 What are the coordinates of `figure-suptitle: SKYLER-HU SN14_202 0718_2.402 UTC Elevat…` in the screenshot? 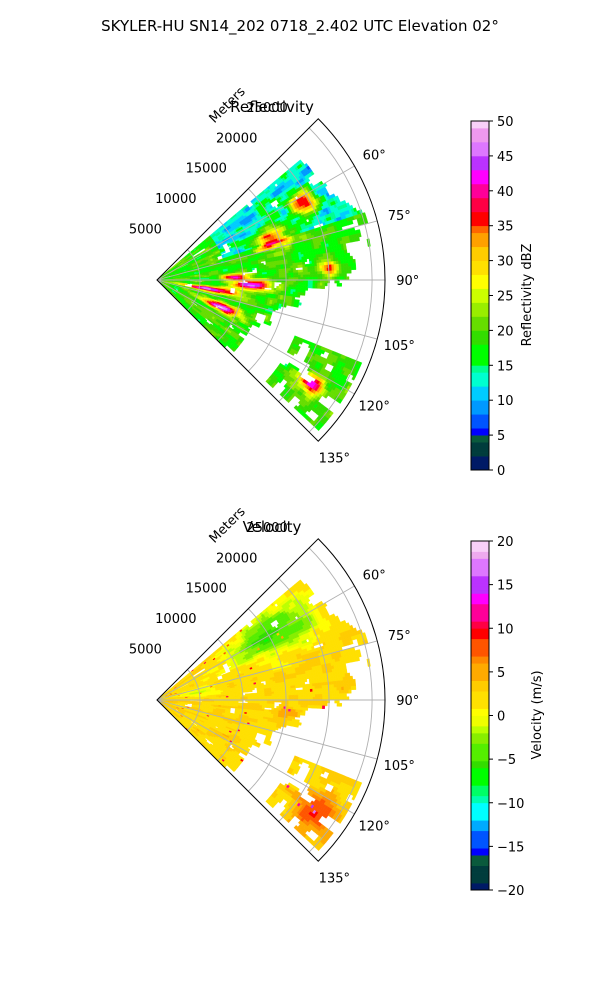 It's located at (300, 26).